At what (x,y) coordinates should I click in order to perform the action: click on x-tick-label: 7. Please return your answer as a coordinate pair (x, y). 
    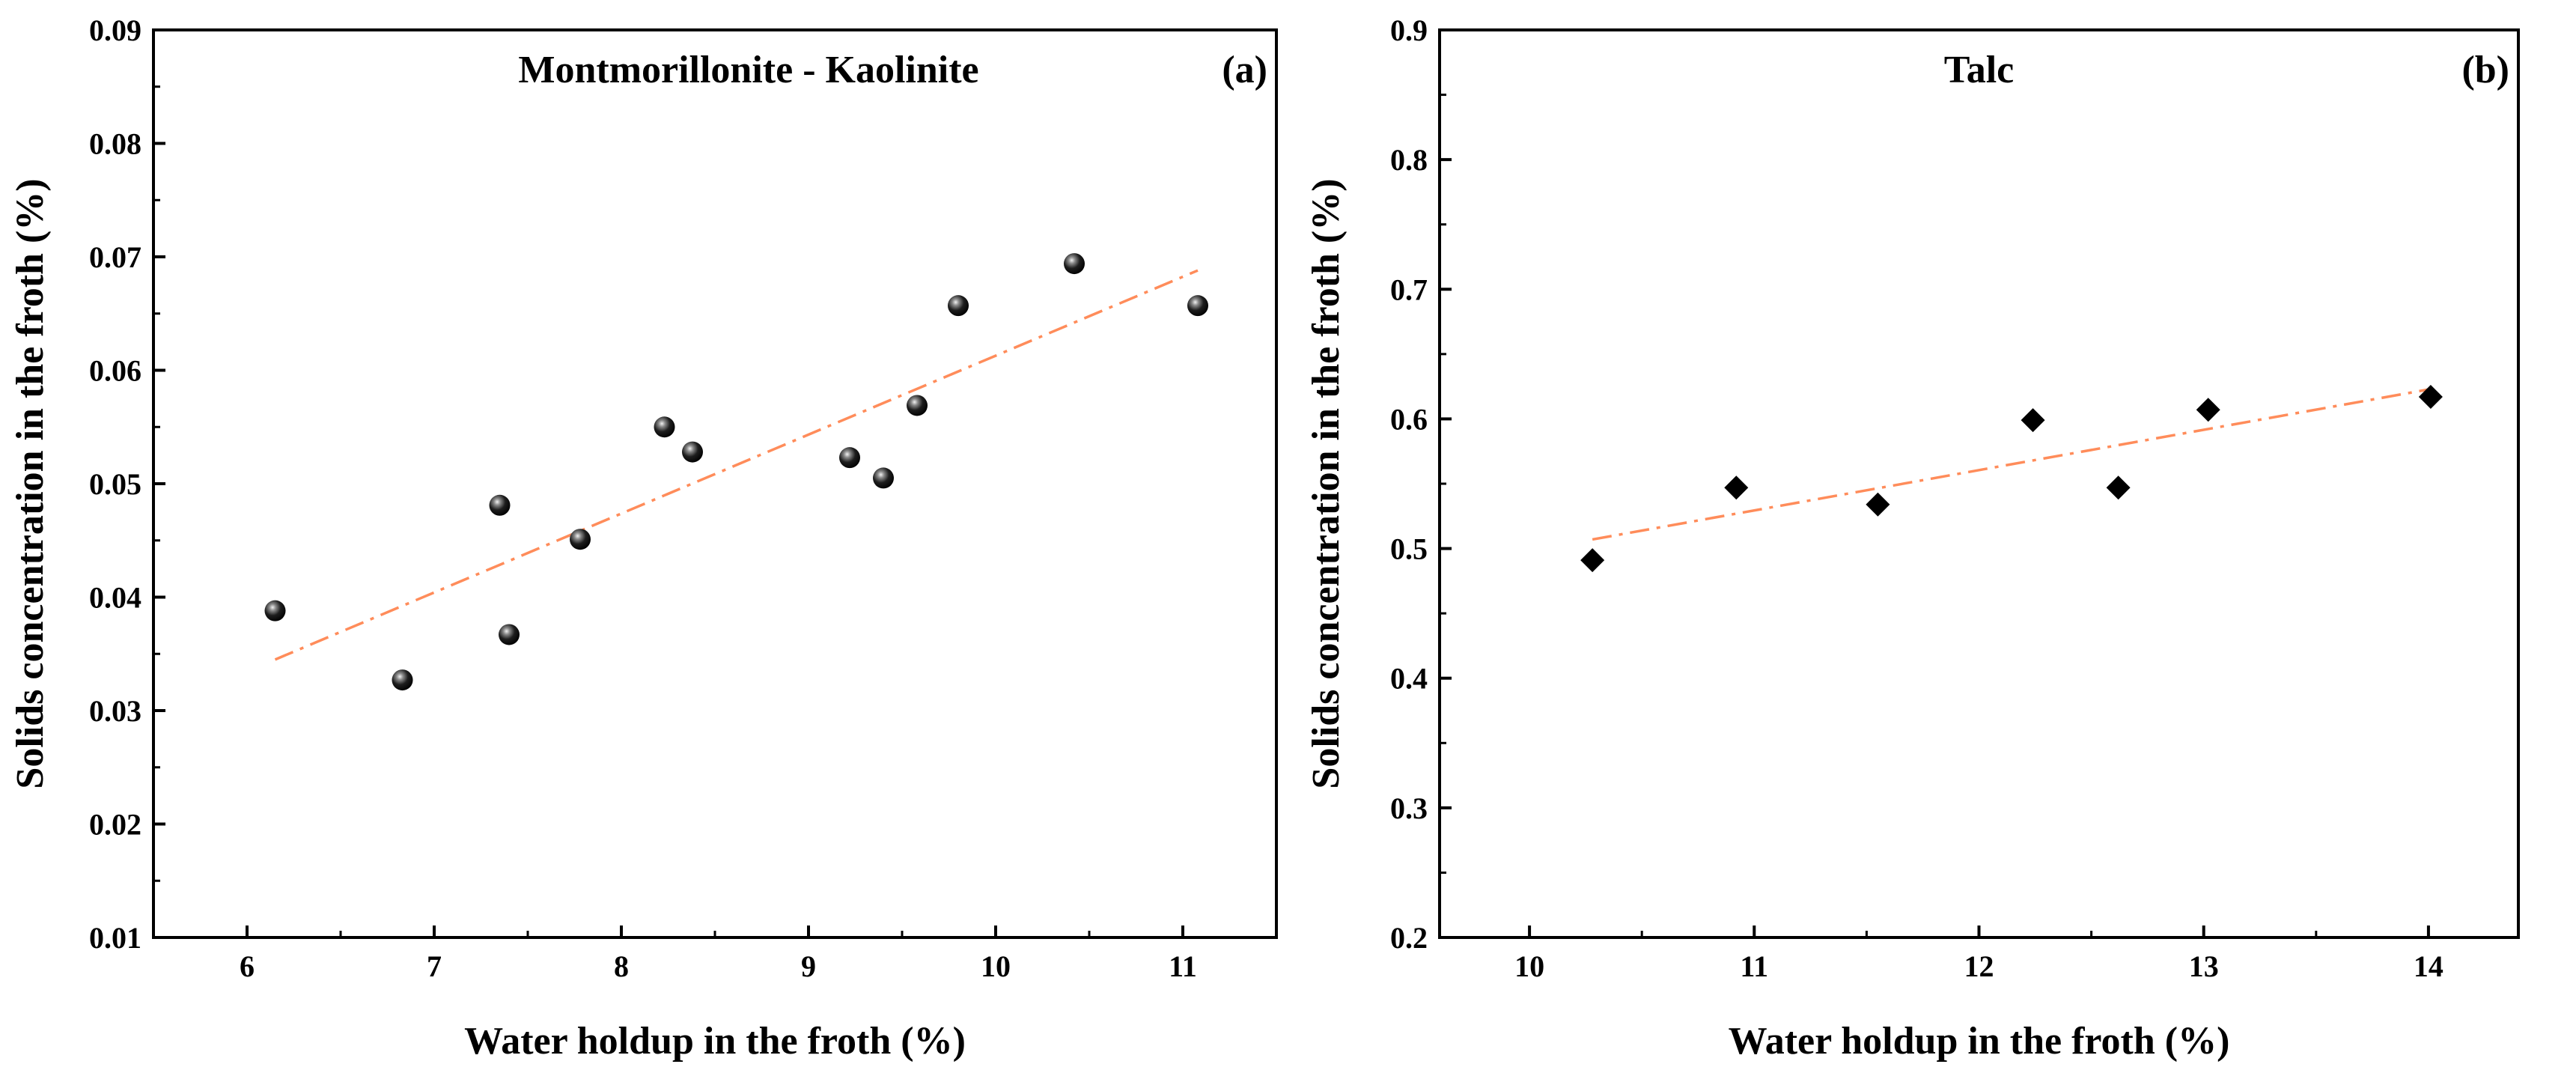
    Looking at the image, I should click on (435, 966).